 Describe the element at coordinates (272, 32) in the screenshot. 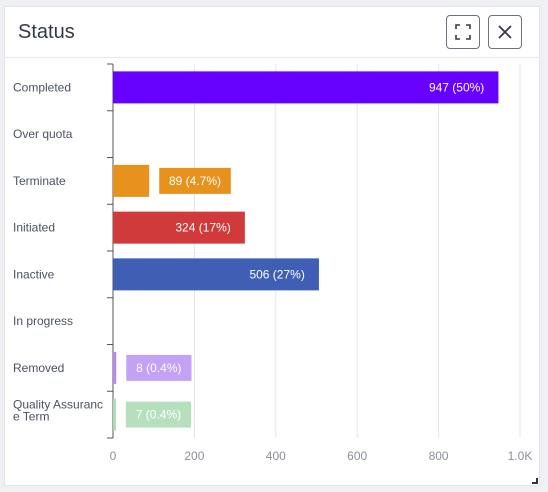

I see `panel-header: Status` at that location.